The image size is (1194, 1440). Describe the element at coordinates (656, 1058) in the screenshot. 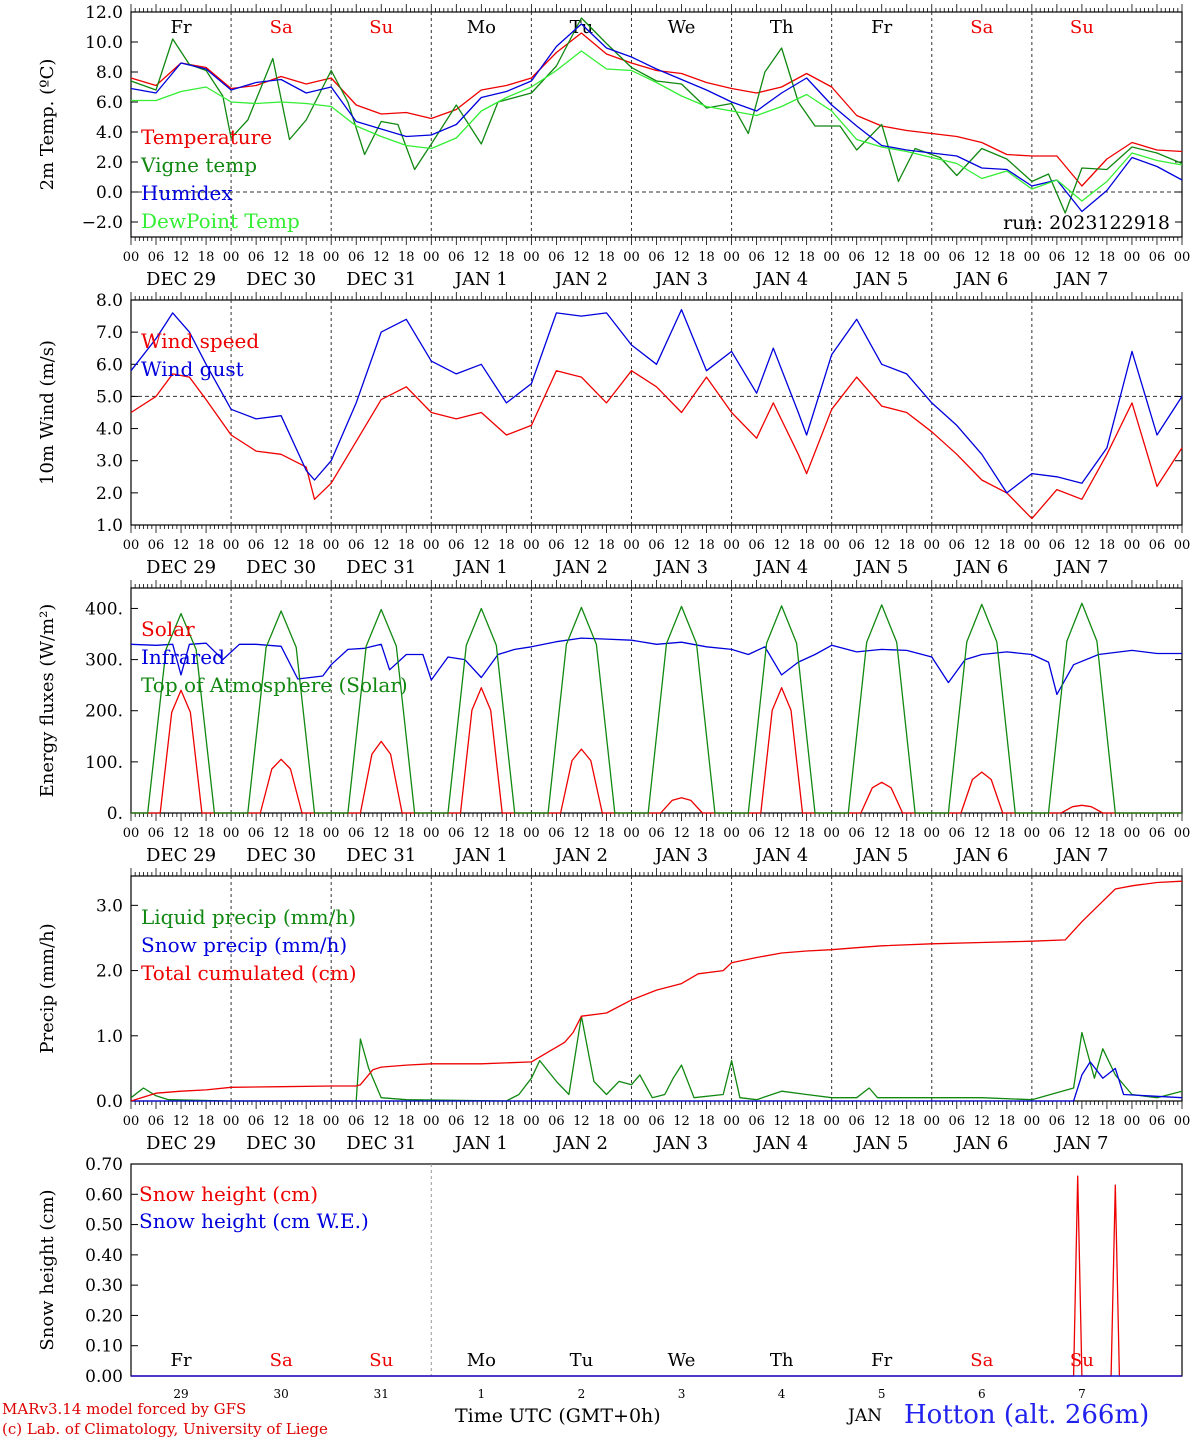

I see `series-line-green` at that location.